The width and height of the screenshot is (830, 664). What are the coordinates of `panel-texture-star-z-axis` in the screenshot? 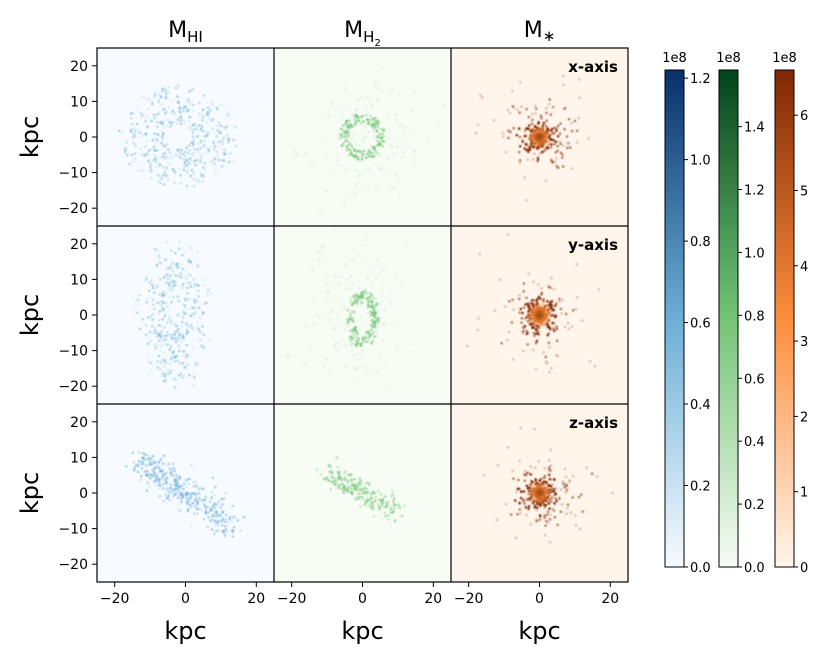 It's located at (548, 485).